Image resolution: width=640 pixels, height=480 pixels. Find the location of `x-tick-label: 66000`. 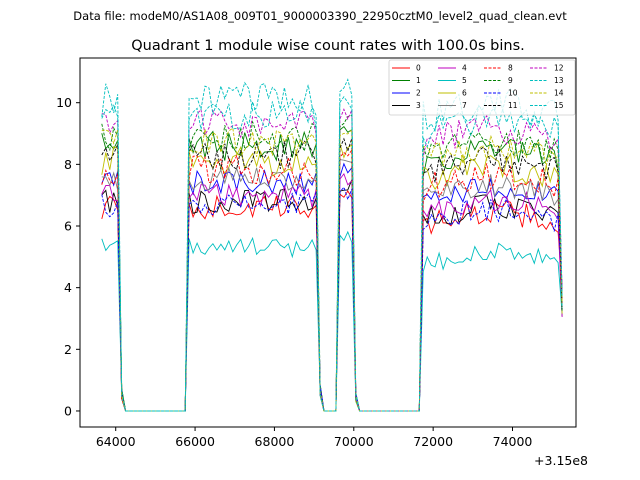

x-tick-label: 66000 is located at coordinates (195, 441).